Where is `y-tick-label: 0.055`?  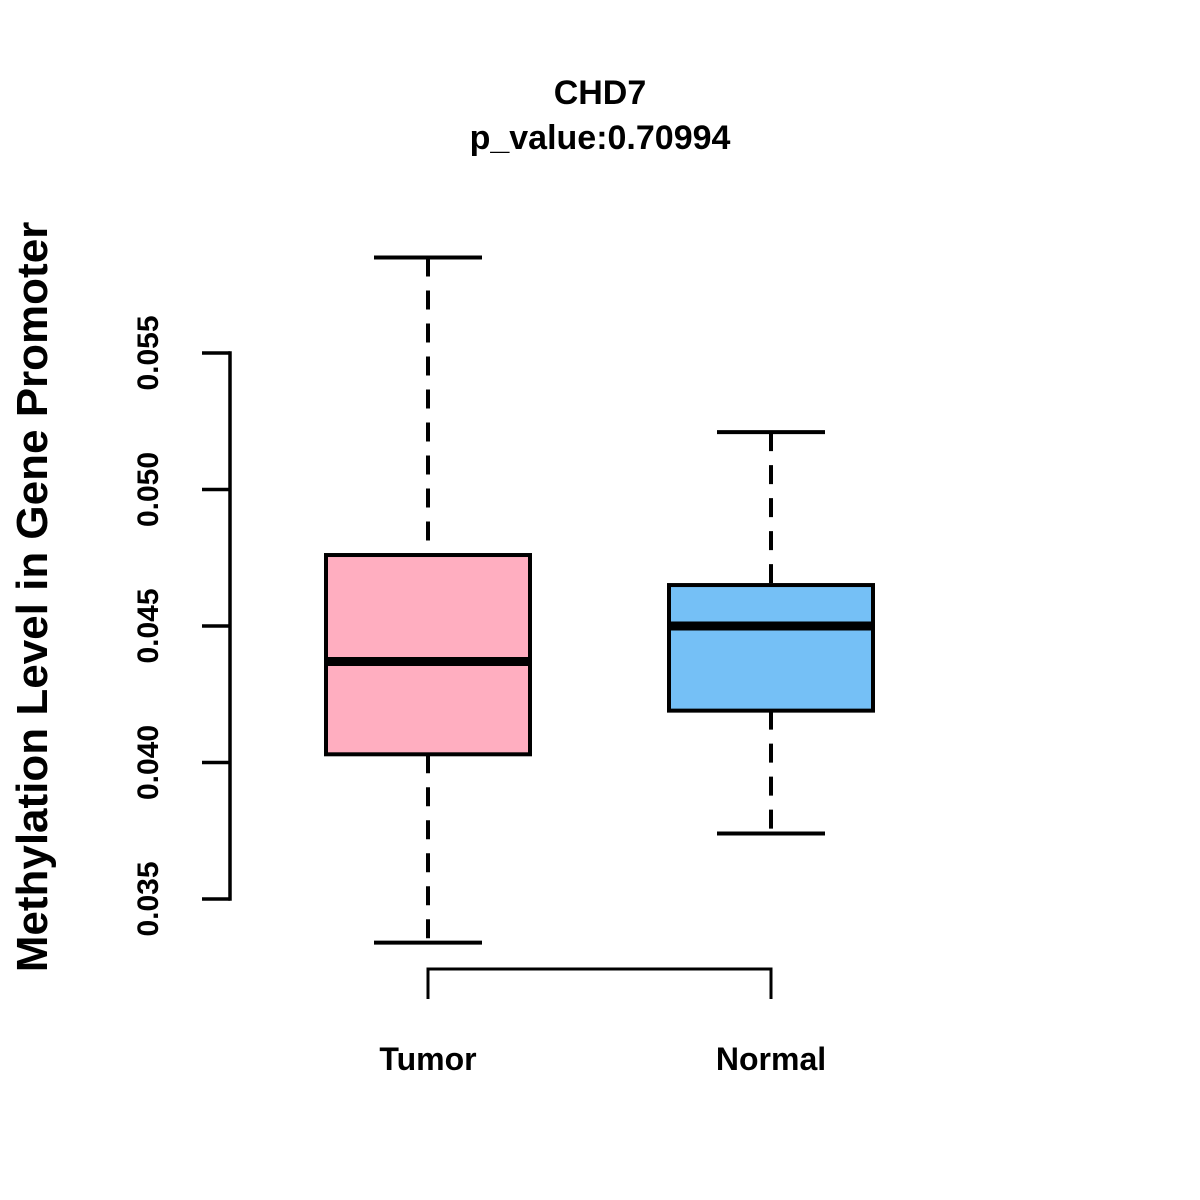 y-tick-label: 0.055 is located at coordinates (148, 352).